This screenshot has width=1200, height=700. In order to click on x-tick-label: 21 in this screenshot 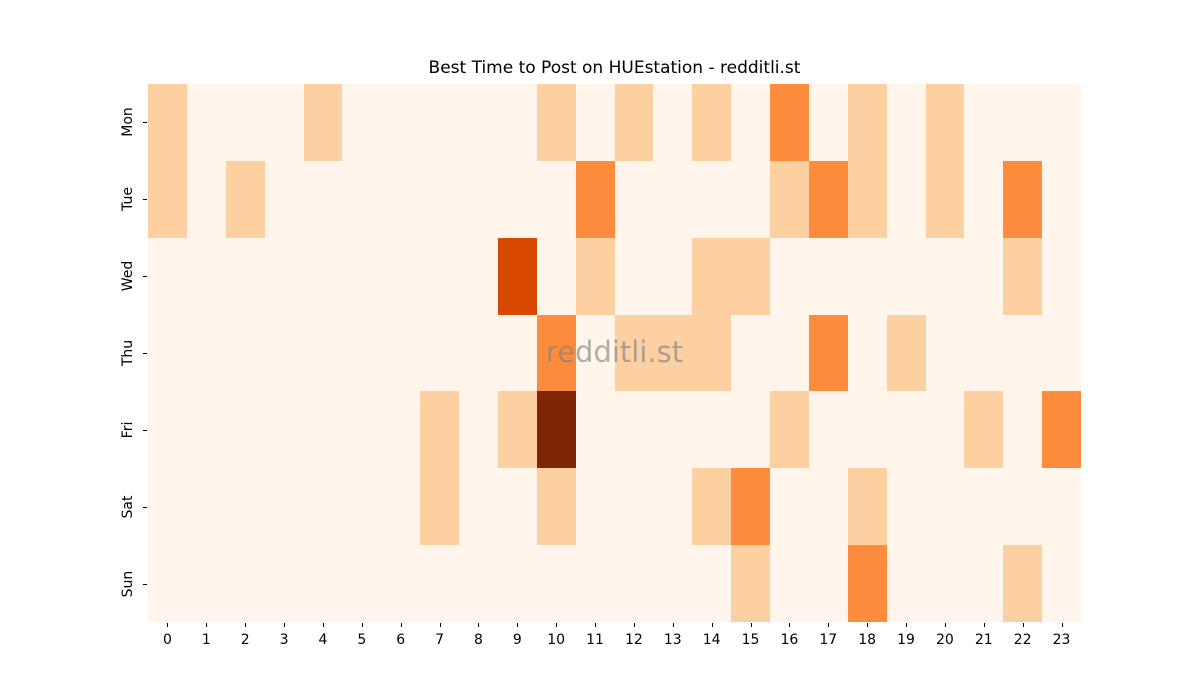, I will do `click(983, 640)`.